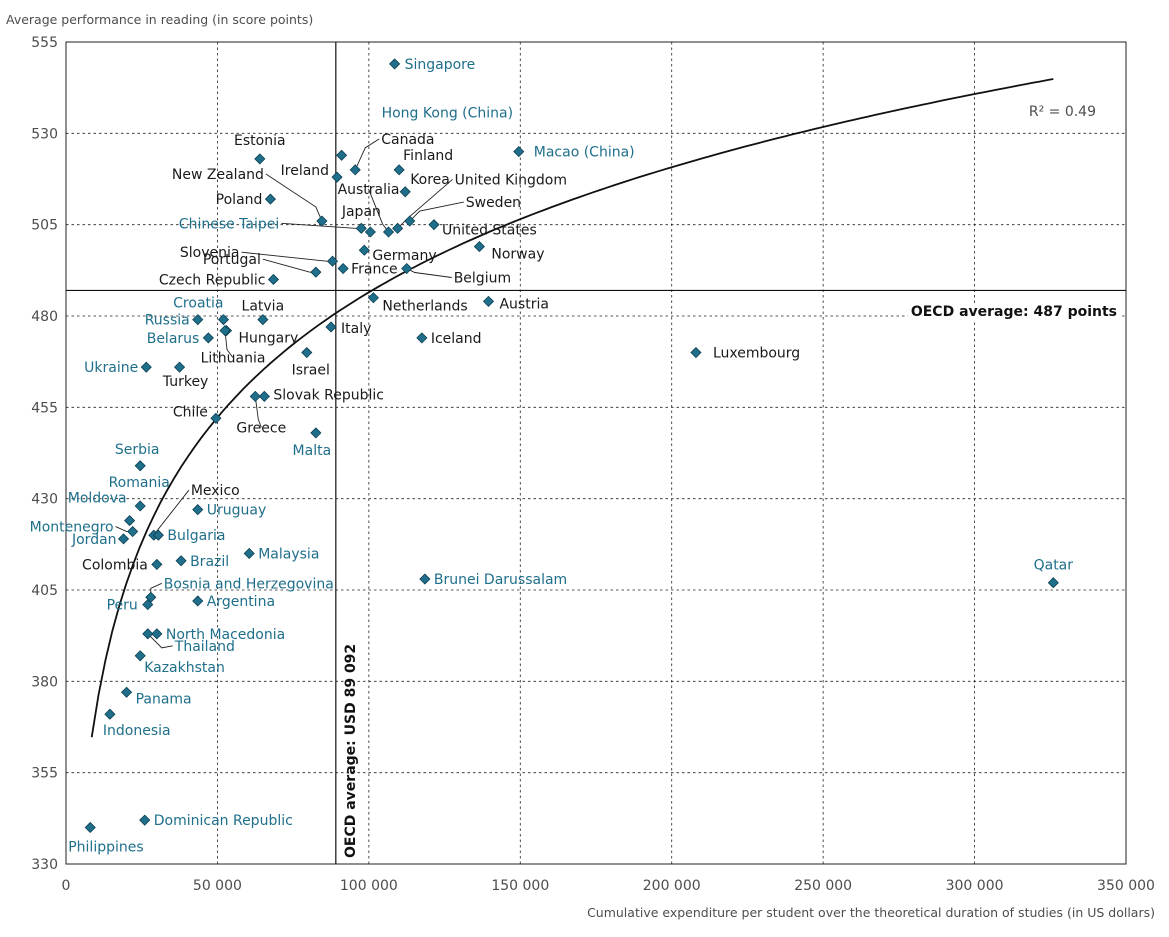  Describe the element at coordinates (264, 396) in the screenshot. I see `point-slovak-republic` at that location.